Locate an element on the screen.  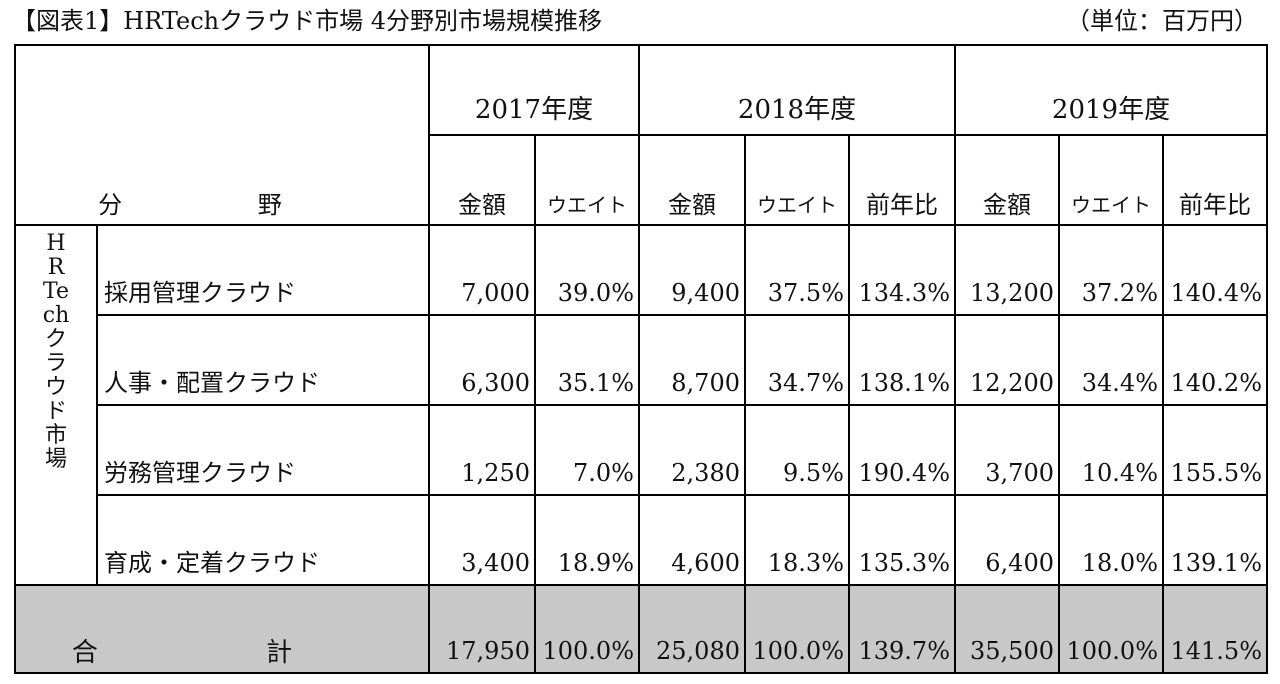
table-cell: 2,380 is located at coordinates (692, 450).